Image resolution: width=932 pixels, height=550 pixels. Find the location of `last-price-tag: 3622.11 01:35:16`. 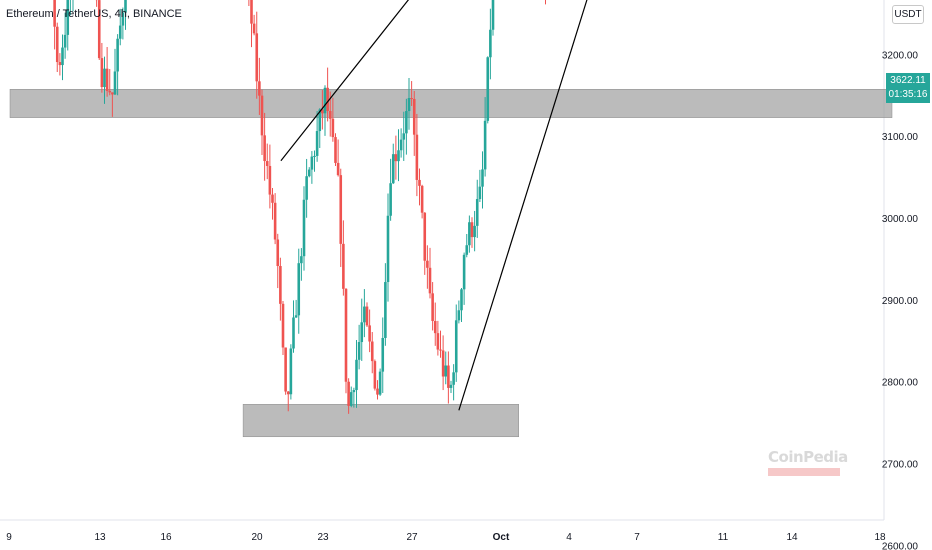

last-price-tag: 3622.11 01:35:16 is located at coordinates (908, 88).